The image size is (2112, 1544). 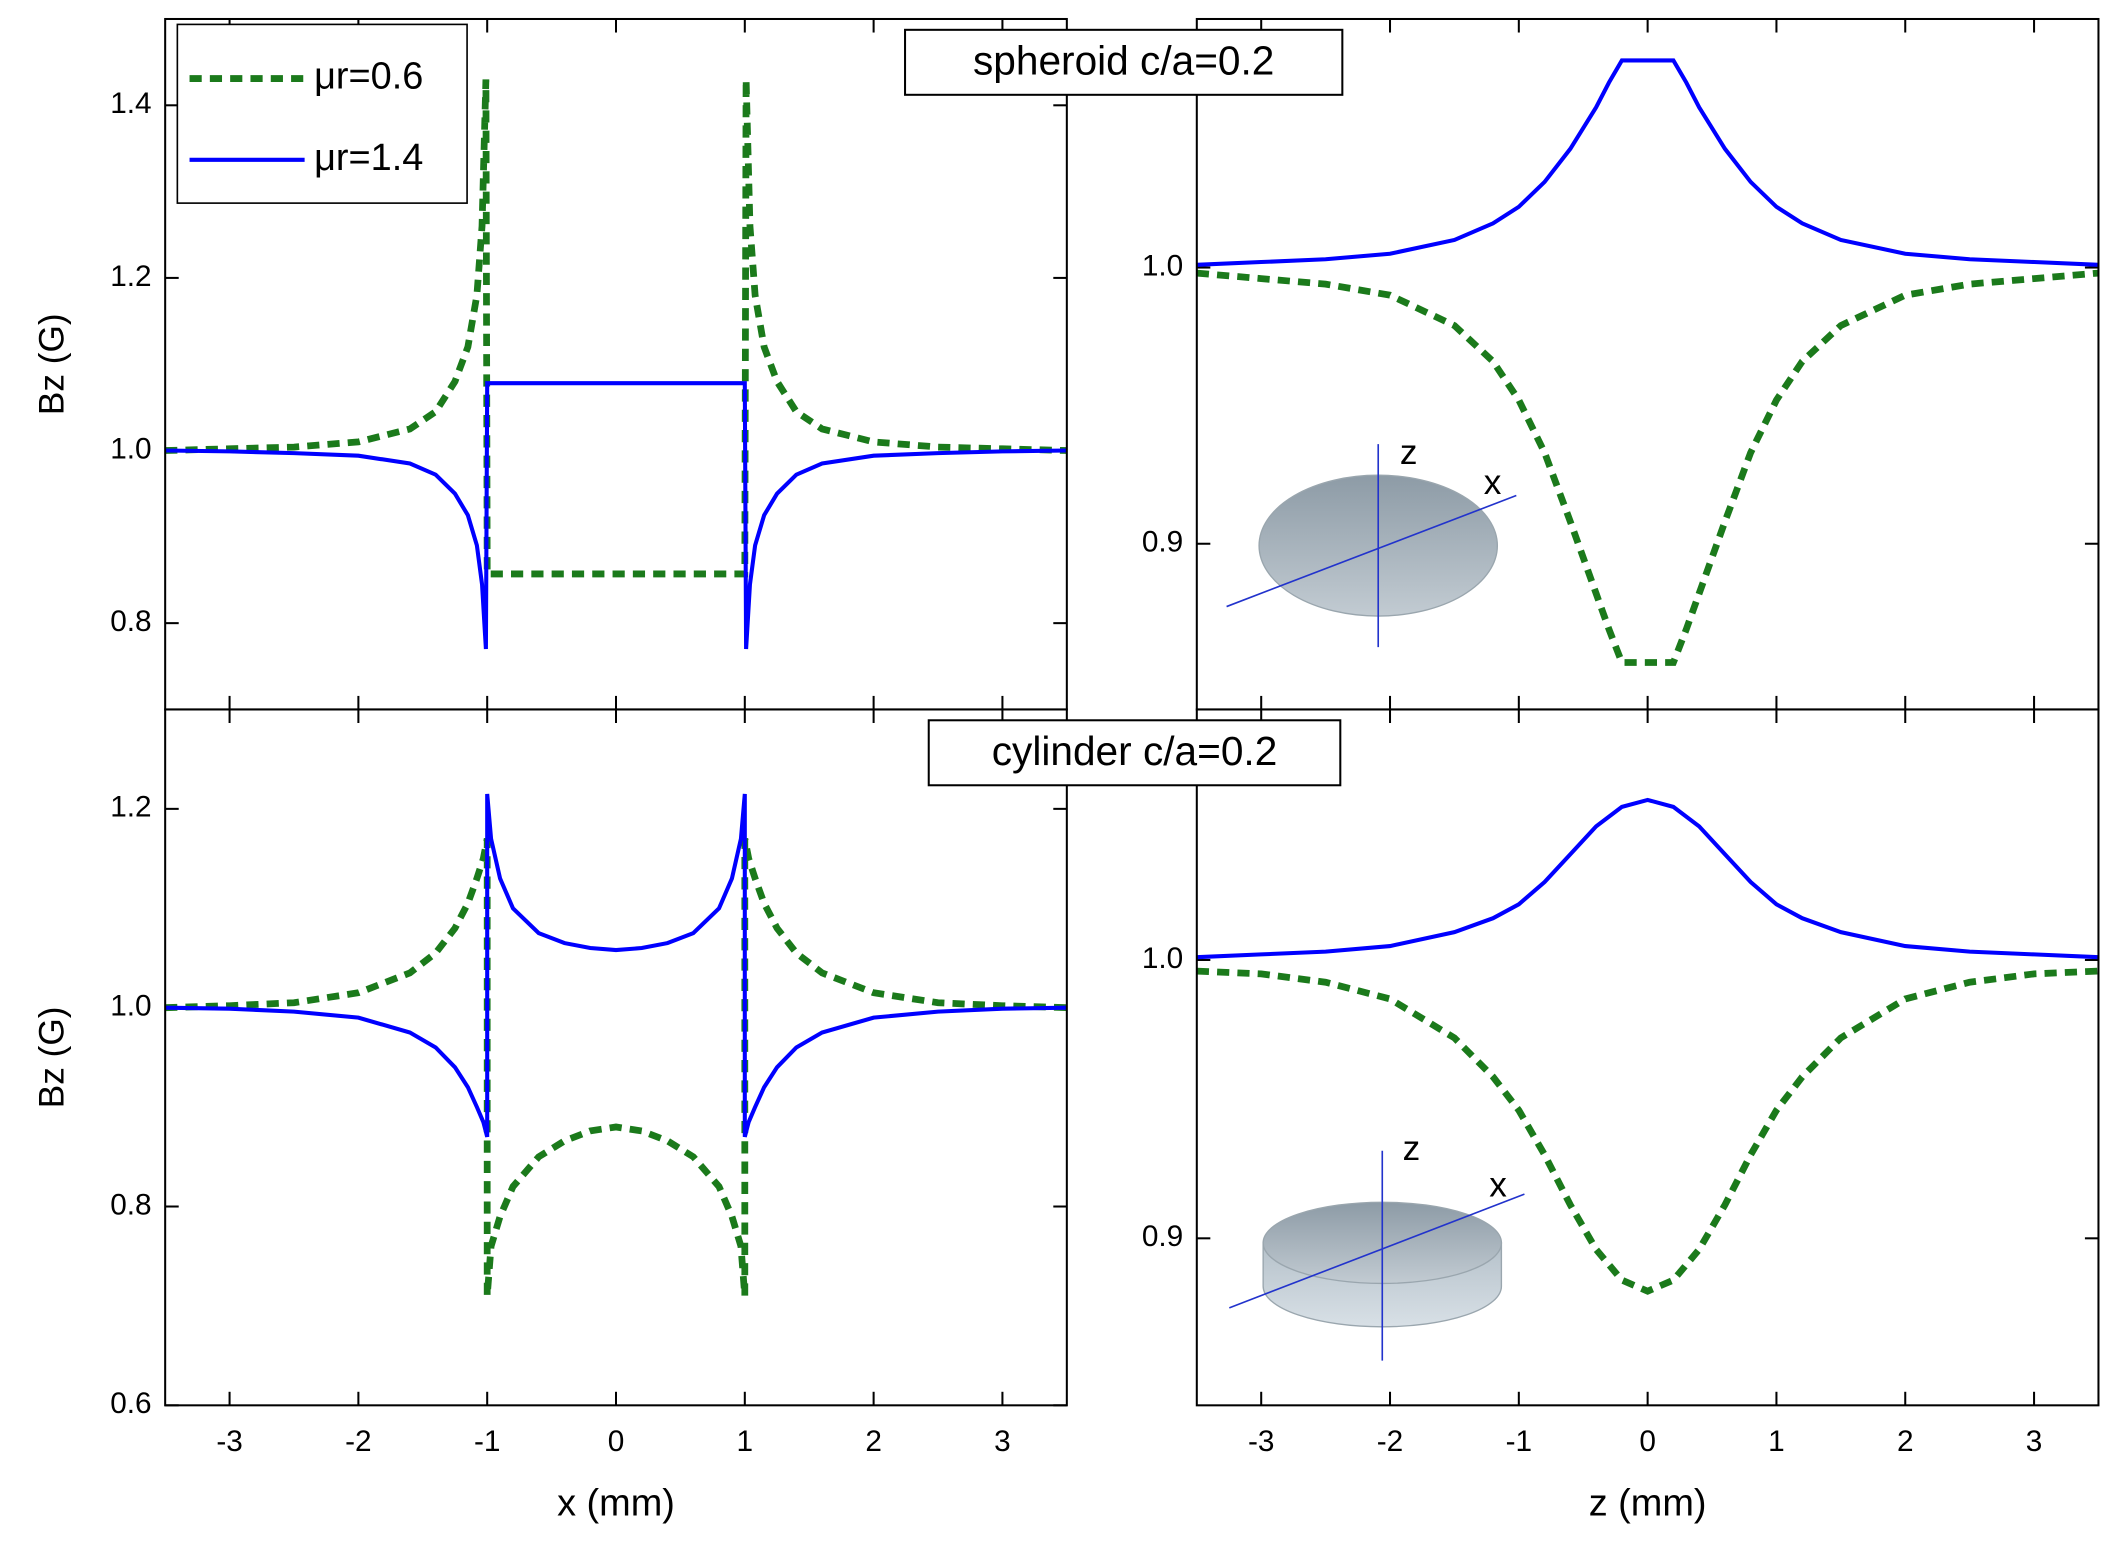 I want to click on cylinder-inset: z x, so click(x=1377, y=1245).